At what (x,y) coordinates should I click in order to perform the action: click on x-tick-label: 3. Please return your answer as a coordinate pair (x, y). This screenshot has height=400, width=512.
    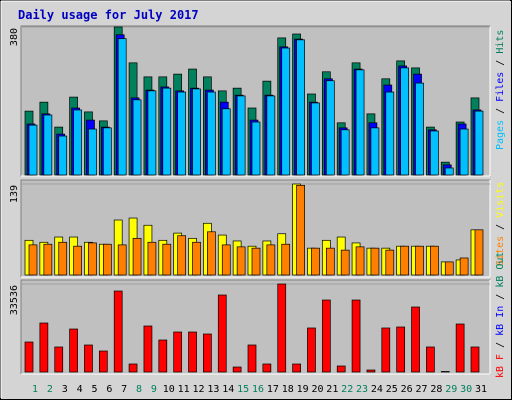
    Looking at the image, I should click on (65, 389).